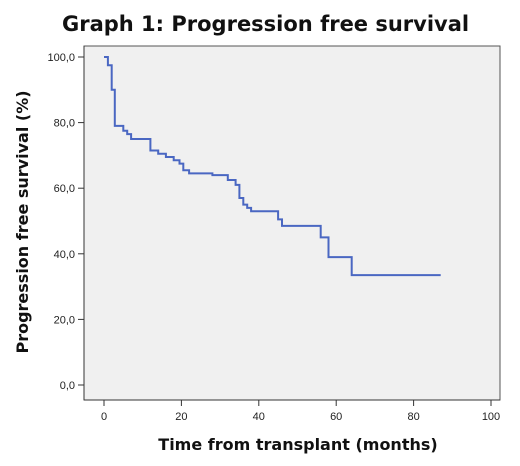 This screenshot has width=520, height=466. Describe the element at coordinates (22, 221) in the screenshot. I see `y-axis-label: Progression free survival (%)` at that location.